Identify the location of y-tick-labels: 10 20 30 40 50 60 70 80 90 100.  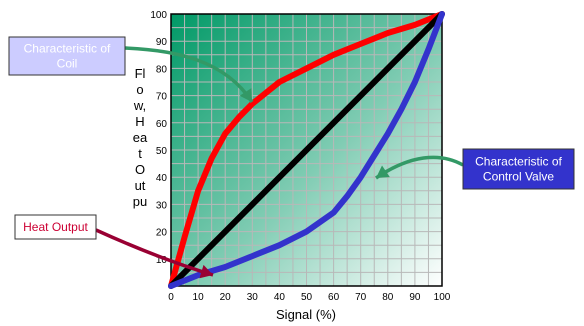
(158, 138).